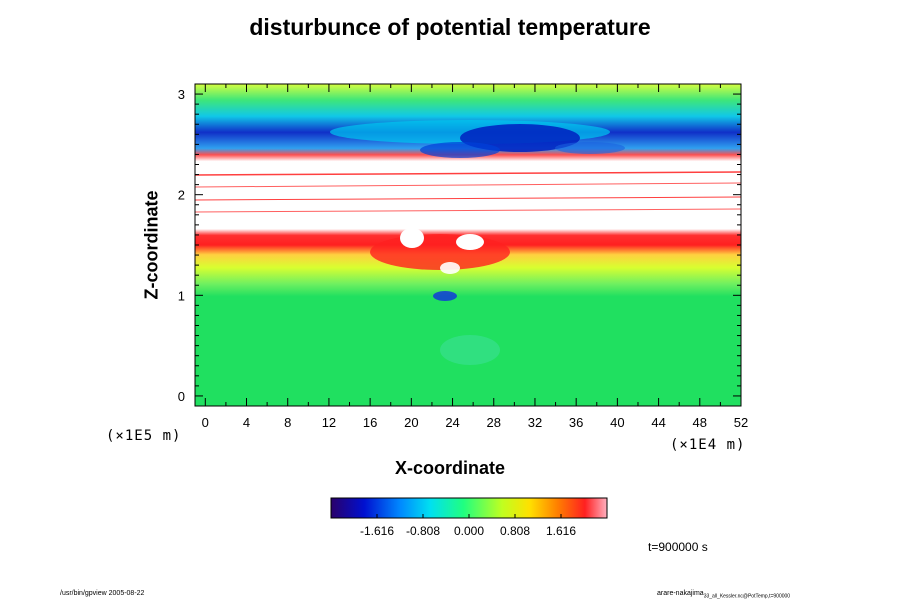 This screenshot has height=600, width=900. What do you see at coordinates (494, 422) in the screenshot?
I see `x-tick-label: 28` at bounding box center [494, 422].